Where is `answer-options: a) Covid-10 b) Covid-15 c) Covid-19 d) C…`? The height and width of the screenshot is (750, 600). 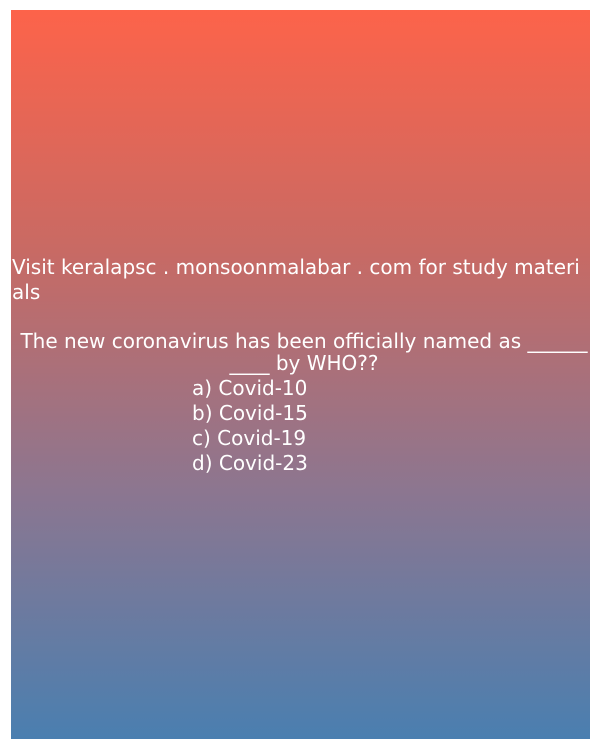 answer-options: a) Covid-10 b) Covid-15 c) Covid-19 d) C… is located at coordinates (250, 426).